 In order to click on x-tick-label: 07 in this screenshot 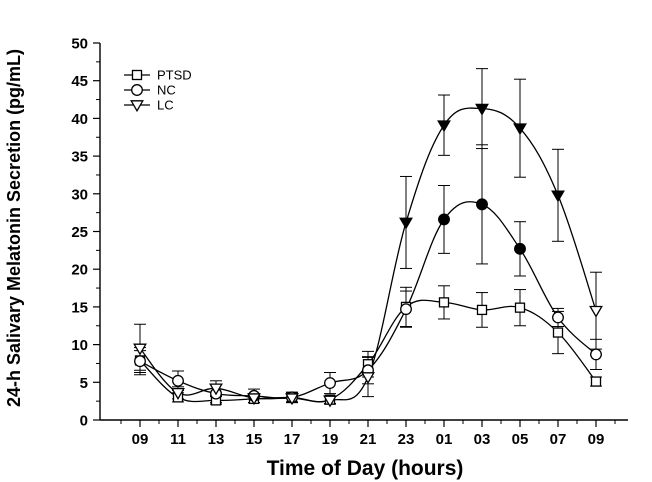, I will do `click(558, 439)`.